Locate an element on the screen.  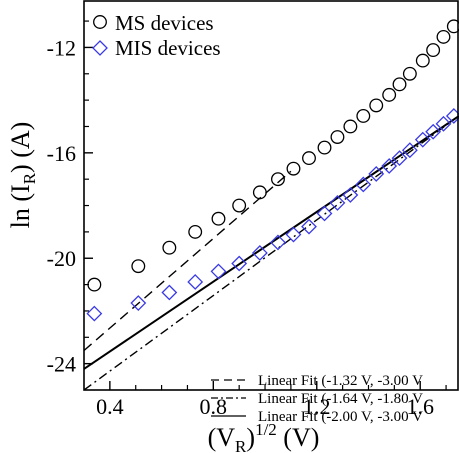
legend-fit1-label: Linear Fit (-1.32 V, -3.00 V is located at coordinates (340, 381).